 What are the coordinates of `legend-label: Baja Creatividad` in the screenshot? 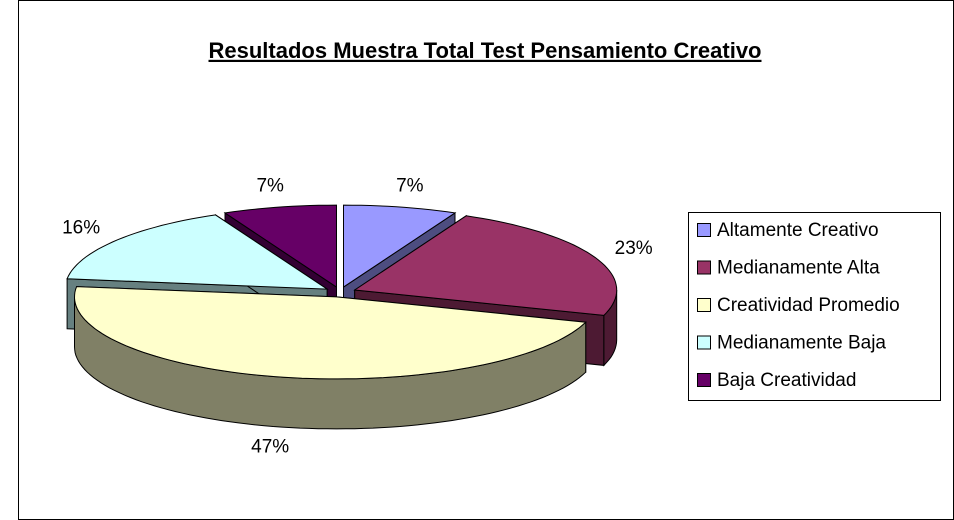 It's located at (786, 380).